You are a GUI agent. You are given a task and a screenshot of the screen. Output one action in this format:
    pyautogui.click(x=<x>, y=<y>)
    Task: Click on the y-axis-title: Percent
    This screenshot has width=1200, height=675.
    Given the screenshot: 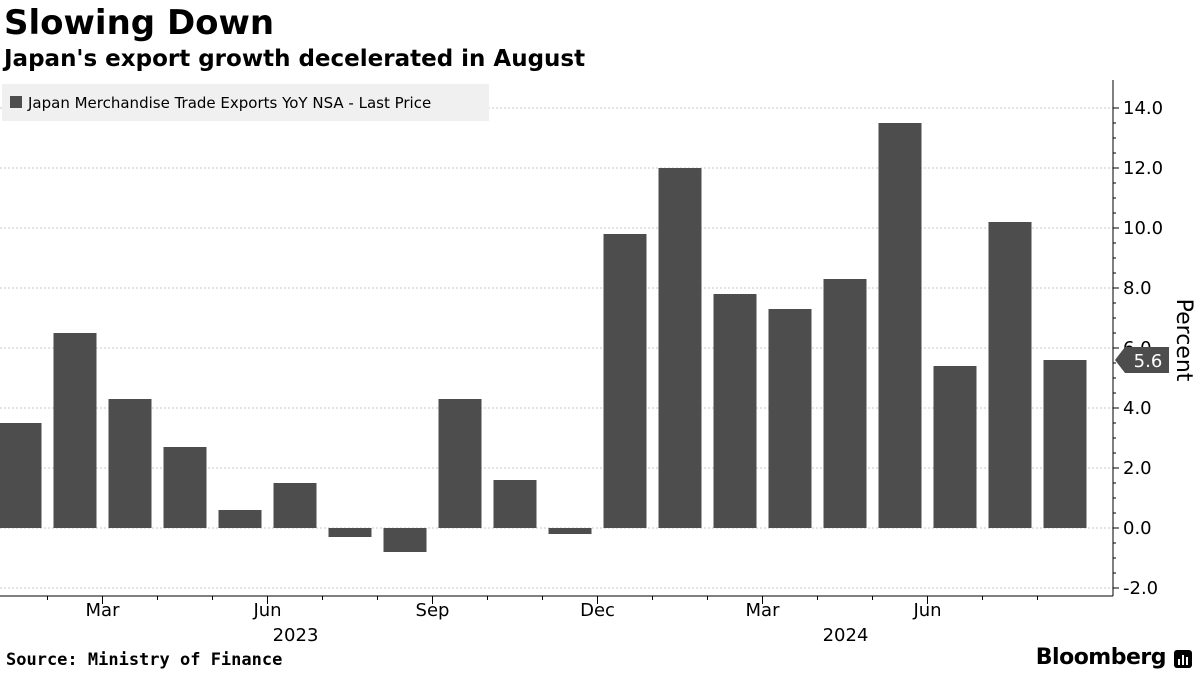 What is the action you would take?
    pyautogui.click(x=1183, y=340)
    